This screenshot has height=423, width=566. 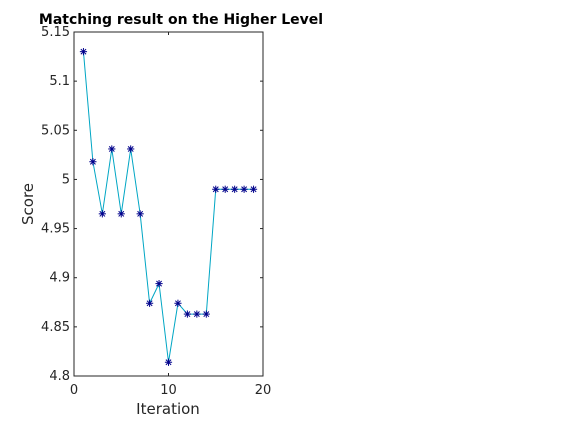 What do you see at coordinates (263, 390) in the screenshot?
I see `x-tick-label: 20` at bounding box center [263, 390].